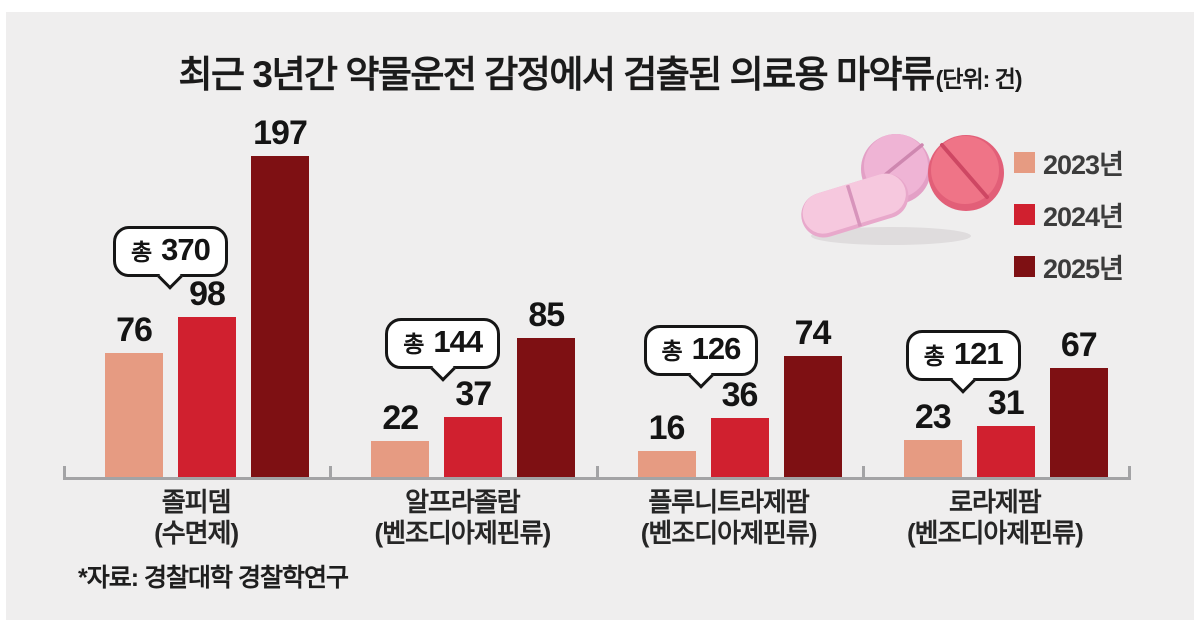  I want to click on bar-column-2025년: 67, so click(1078, 401).